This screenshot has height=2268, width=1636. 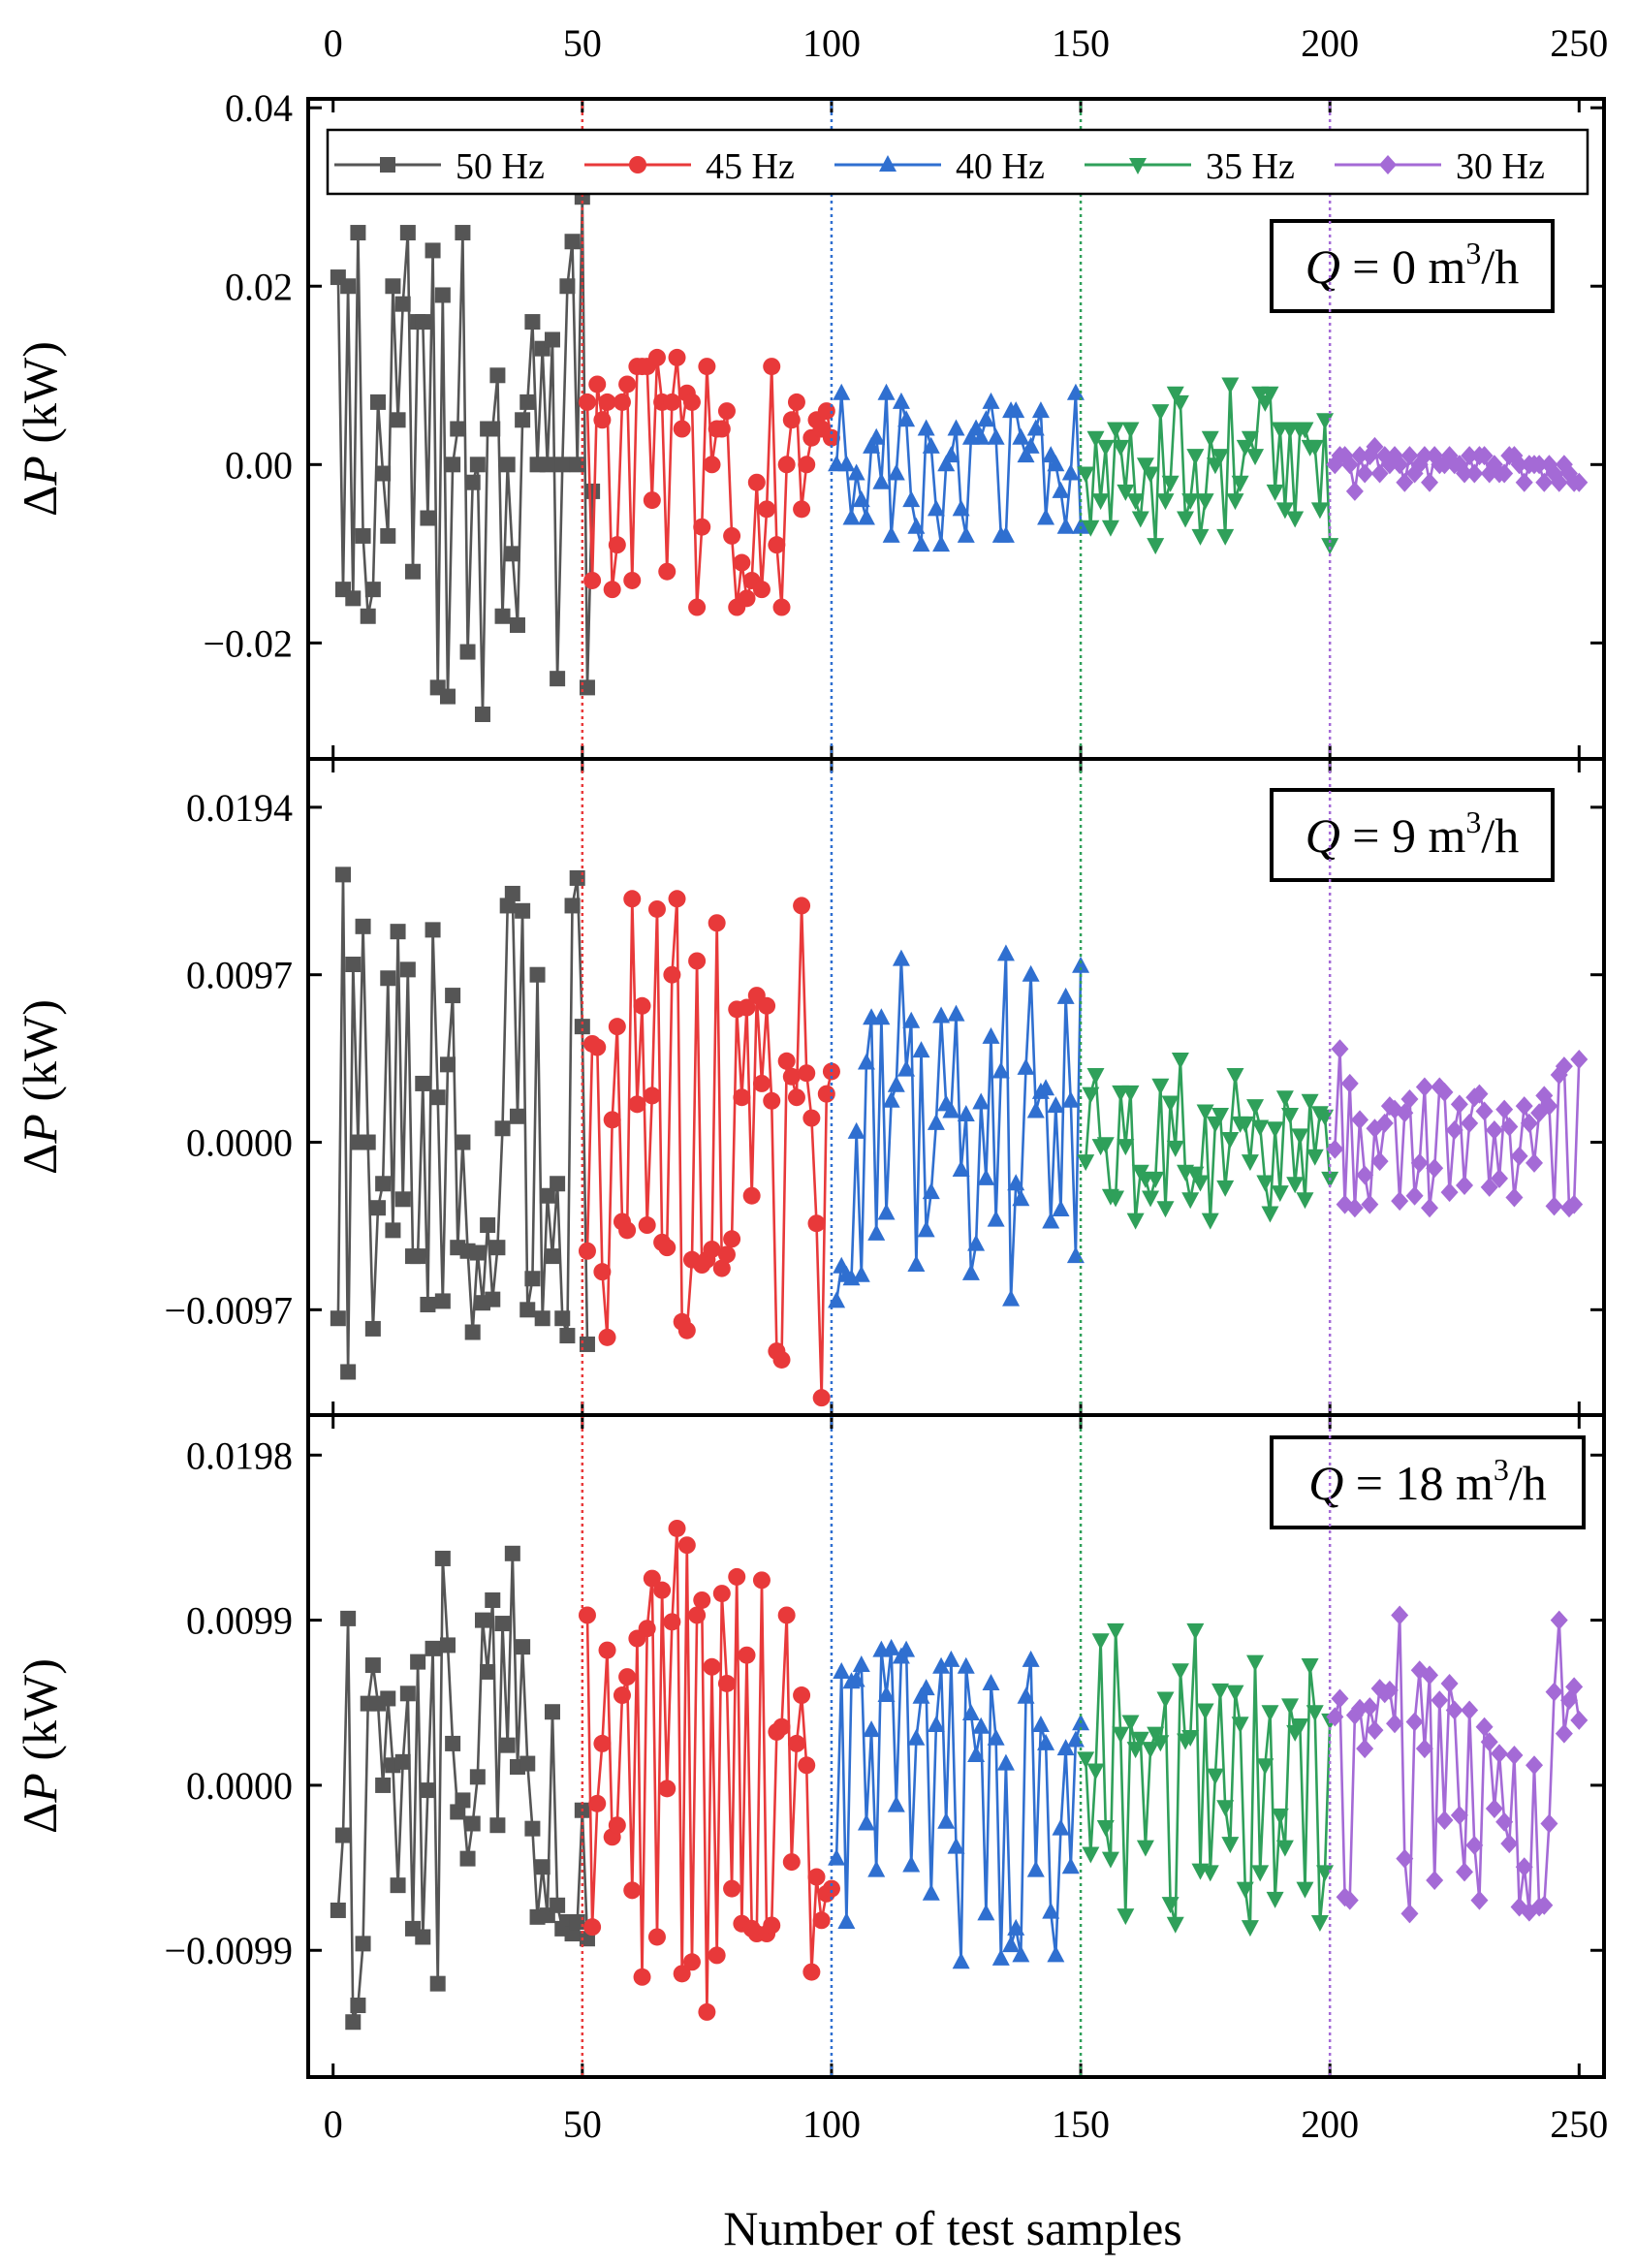 I want to click on x-tick-label-top: 200, so click(x=1330, y=43).